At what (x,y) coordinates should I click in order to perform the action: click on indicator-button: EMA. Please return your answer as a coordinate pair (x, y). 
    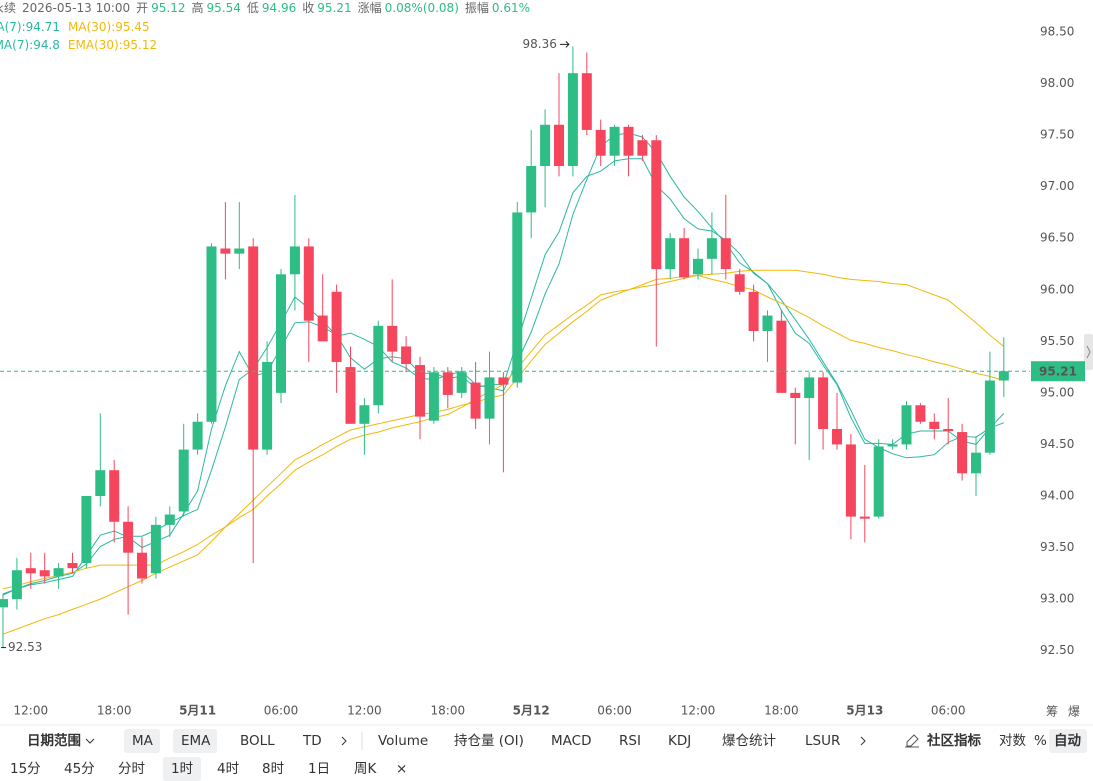
    Looking at the image, I should click on (196, 741).